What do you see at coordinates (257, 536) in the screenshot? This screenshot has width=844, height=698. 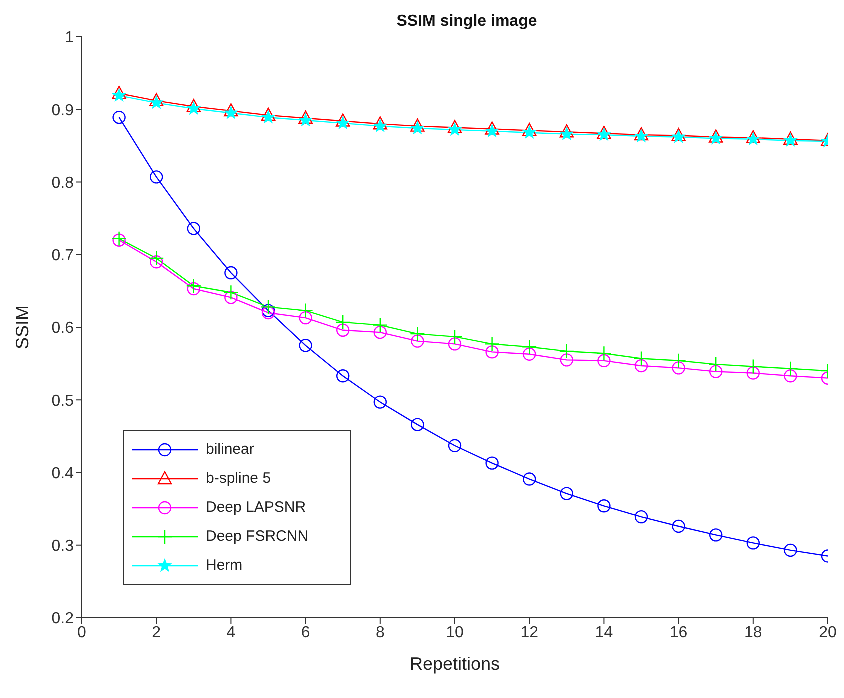 I see `legend-label: Deep FSRCNN` at bounding box center [257, 536].